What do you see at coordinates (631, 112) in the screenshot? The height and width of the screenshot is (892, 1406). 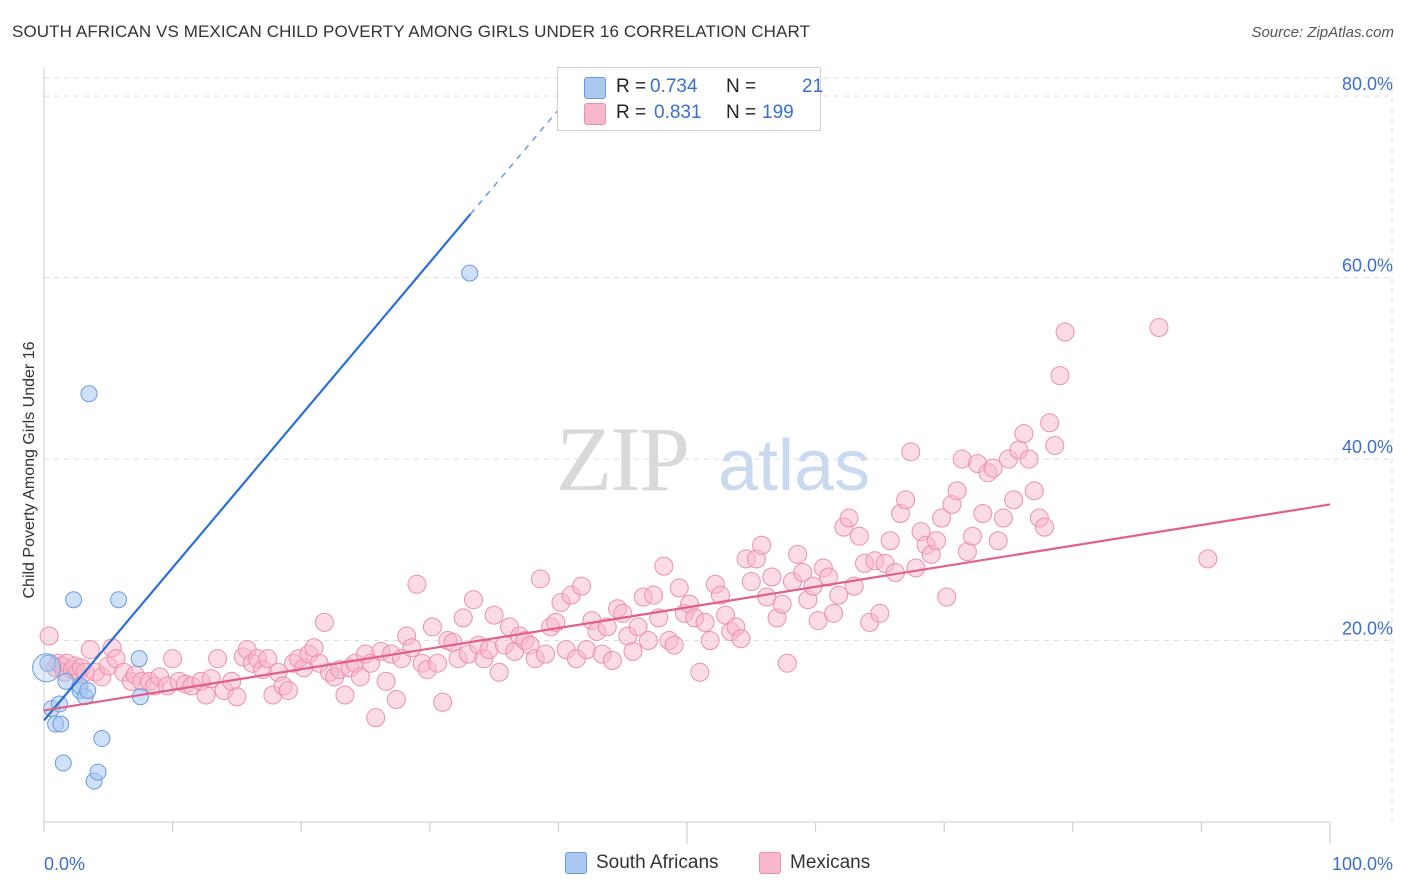 I see `legend-r-label: R =` at bounding box center [631, 112].